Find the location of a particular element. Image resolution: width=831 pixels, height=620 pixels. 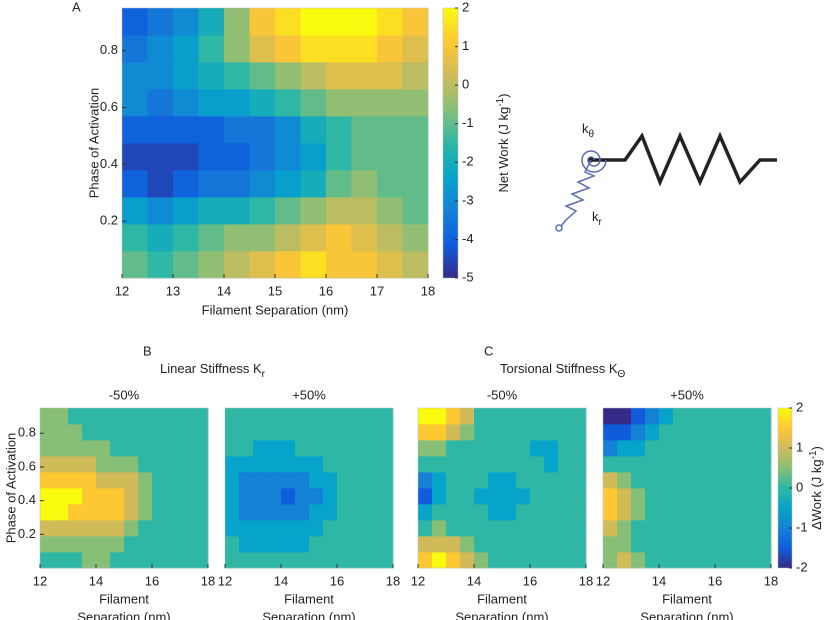

x-axis-label: Filament is located at coordinates (309, 598).